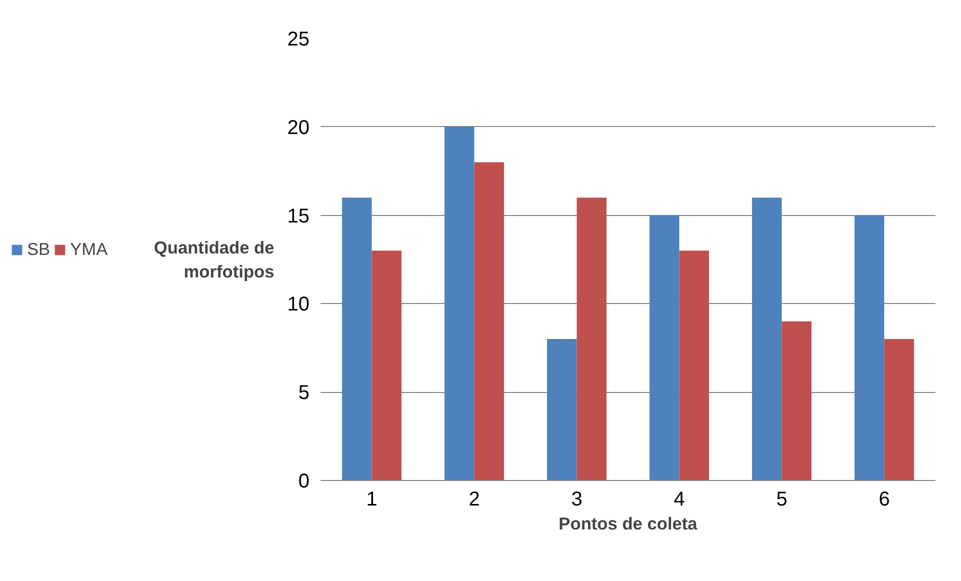 The height and width of the screenshot is (581, 961). What do you see at coordinates (576, 499) in the screenshot?
I see `x-tick-label: 3` at bounding box center [576, 499].